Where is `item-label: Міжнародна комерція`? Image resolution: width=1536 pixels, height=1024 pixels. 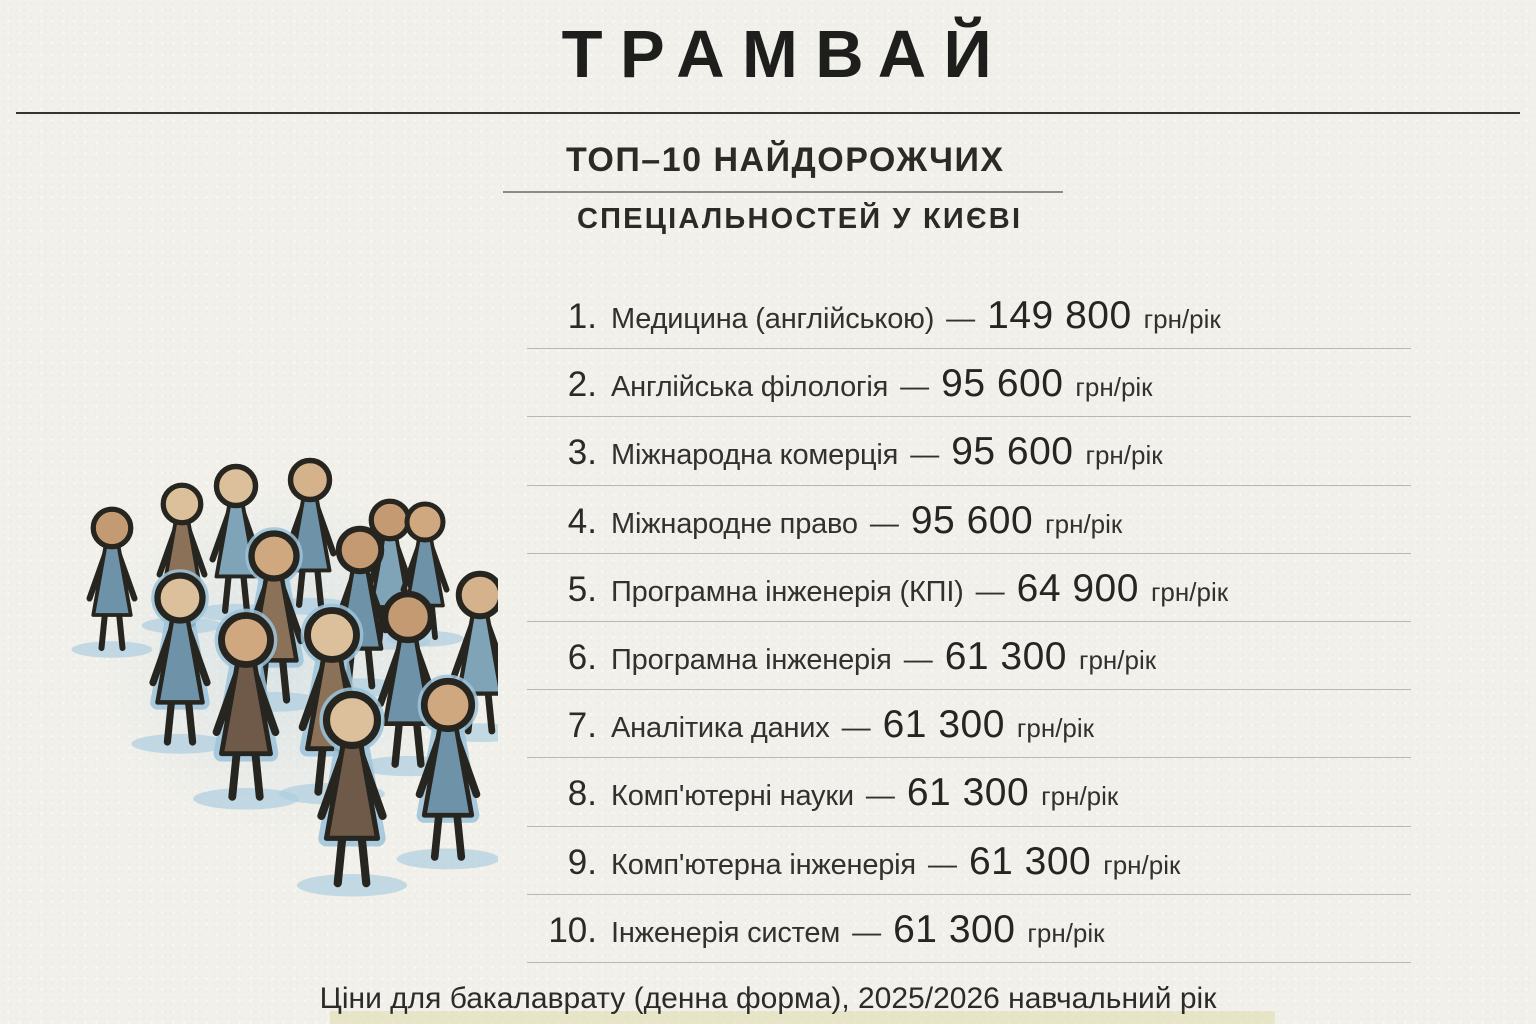 item-label: Міжнародна комерція is located at coordinates (755, 455).